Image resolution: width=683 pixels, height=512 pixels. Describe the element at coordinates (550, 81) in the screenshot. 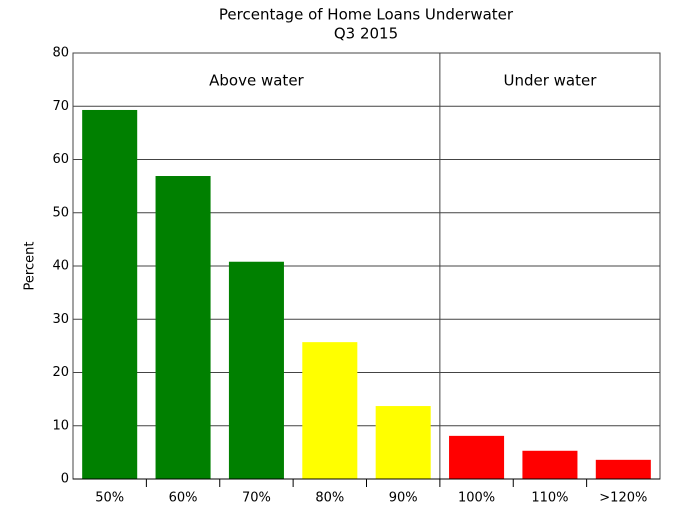

I see `region-label: Under water` at that location.